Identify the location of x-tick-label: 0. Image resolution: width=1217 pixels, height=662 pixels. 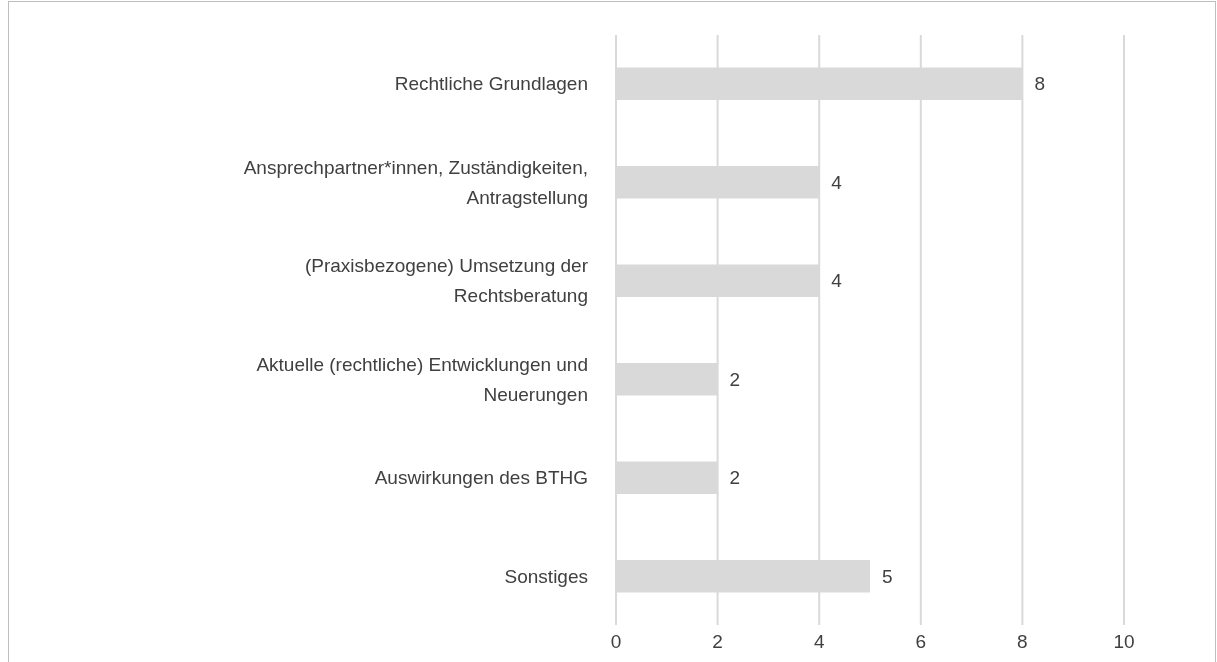
(616, 641).